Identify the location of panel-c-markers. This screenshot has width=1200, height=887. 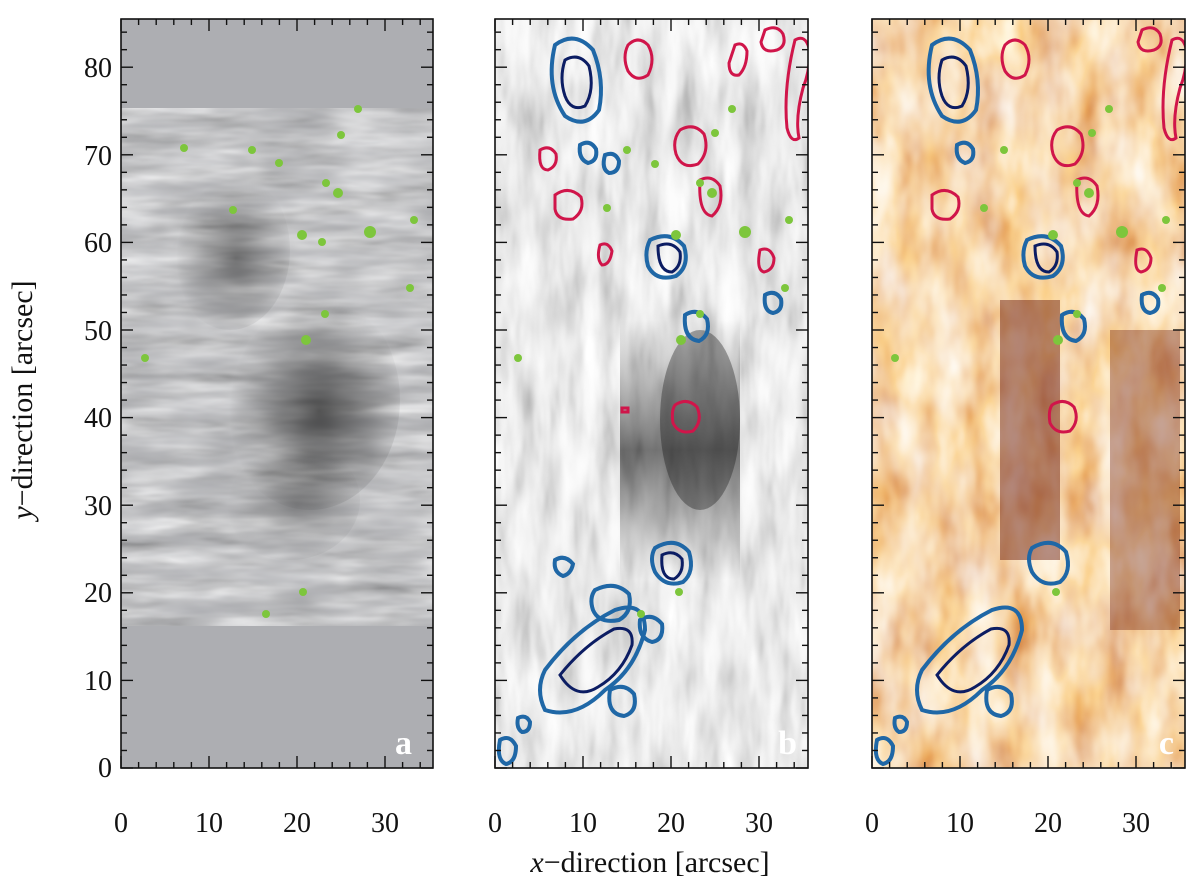
(1030, 350).